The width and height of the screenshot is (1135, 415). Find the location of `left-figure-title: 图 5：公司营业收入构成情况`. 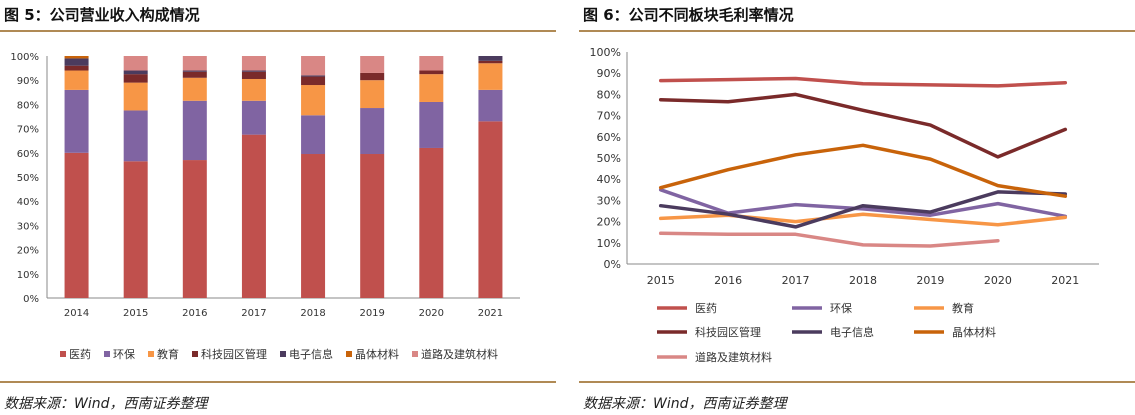

left-figure-title: 图 5：公司营业收入构成情况 is located at coordinates (102, 15).